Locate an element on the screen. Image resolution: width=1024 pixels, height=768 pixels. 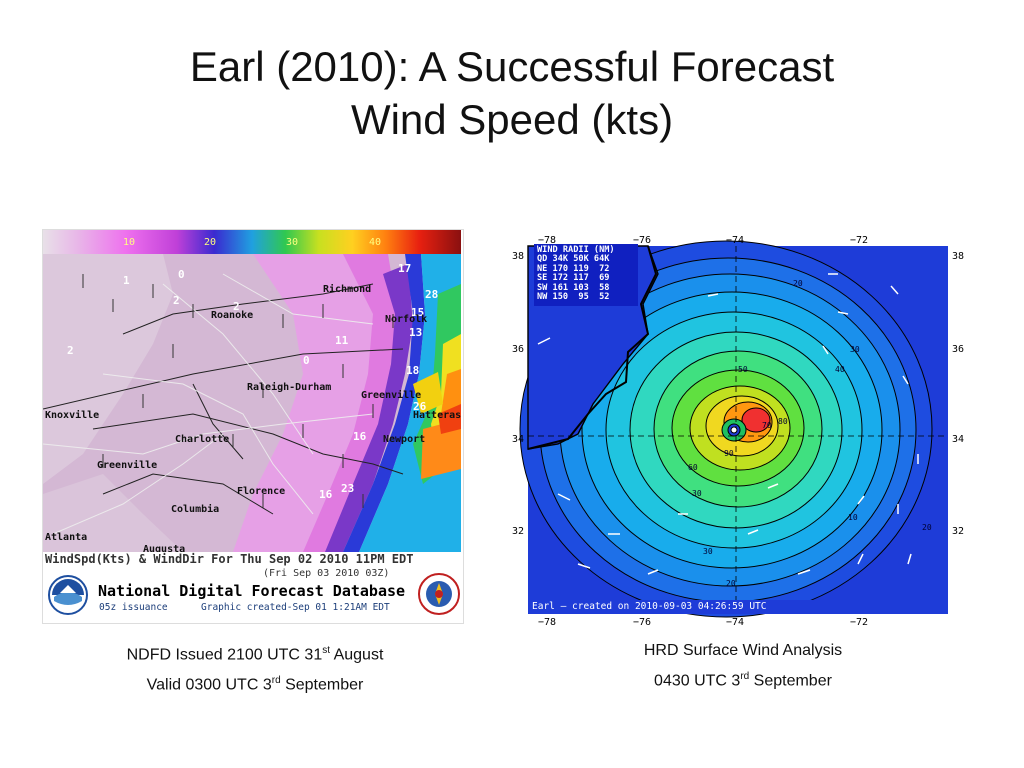
wind-label: 26 is located at coordinates (420, 406).